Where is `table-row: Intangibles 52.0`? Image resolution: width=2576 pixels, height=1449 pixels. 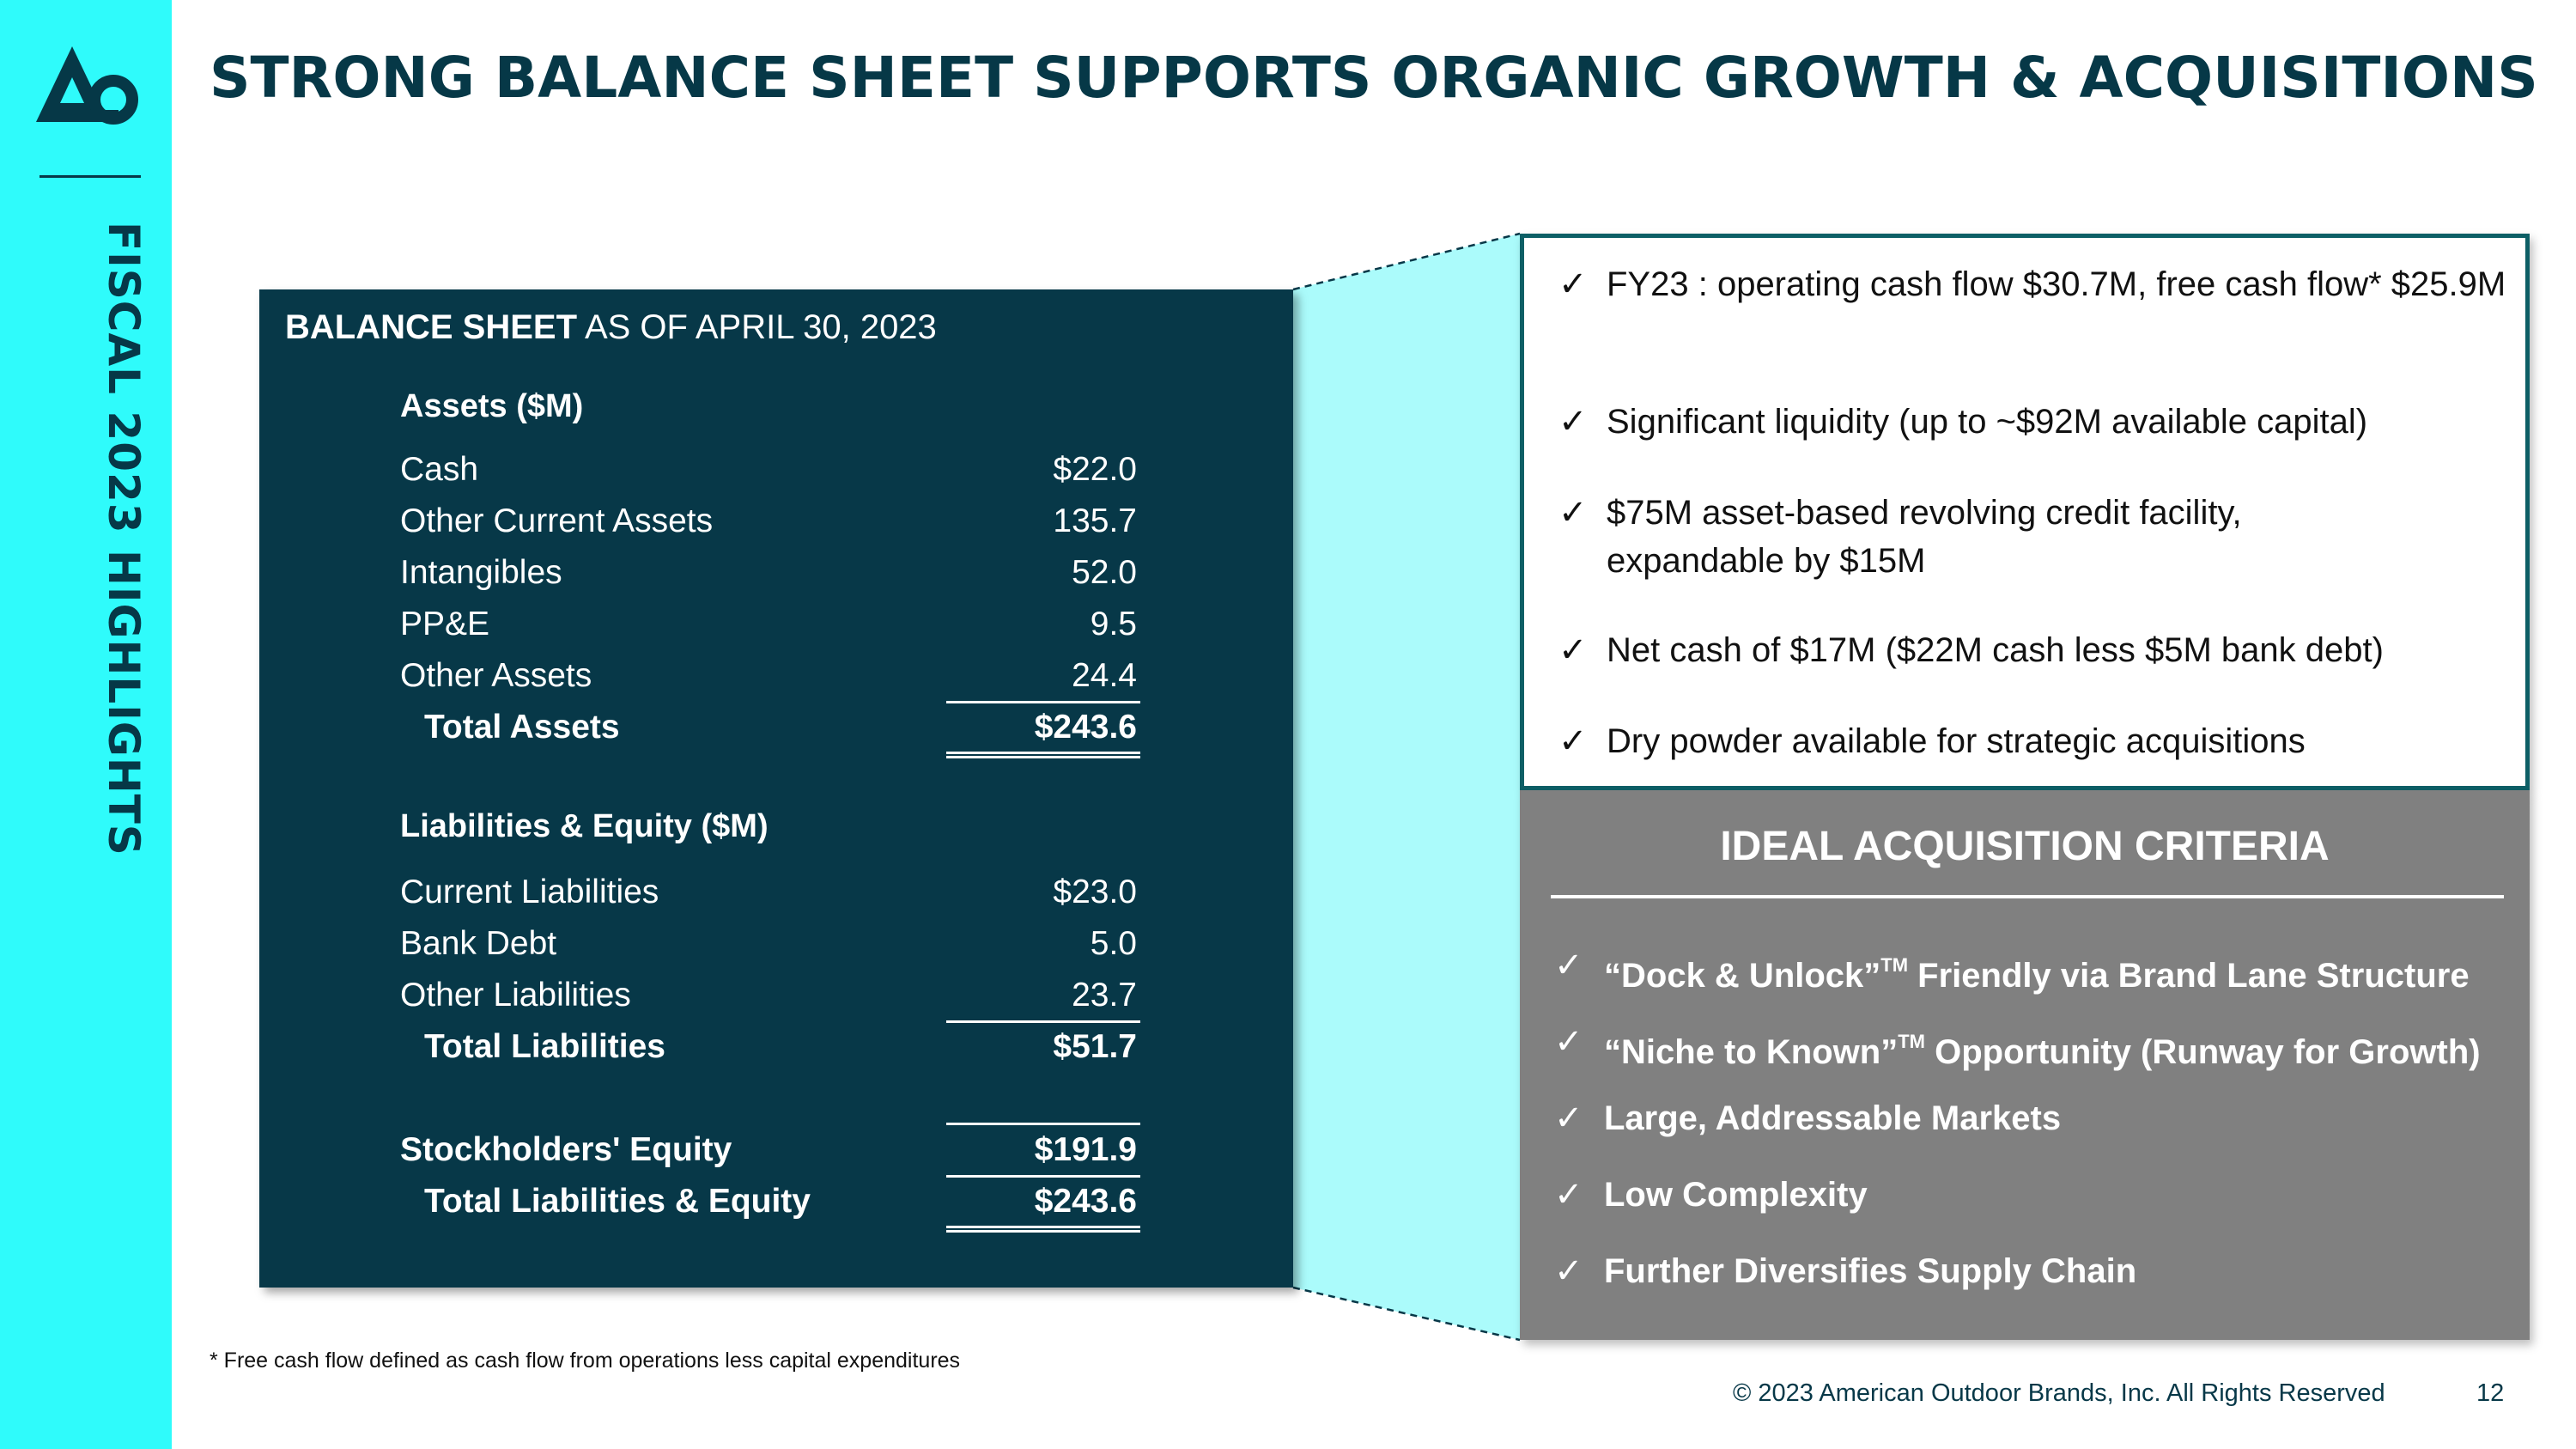 table-row: Intangibles 52.0 is located at coordinates (768, 572).